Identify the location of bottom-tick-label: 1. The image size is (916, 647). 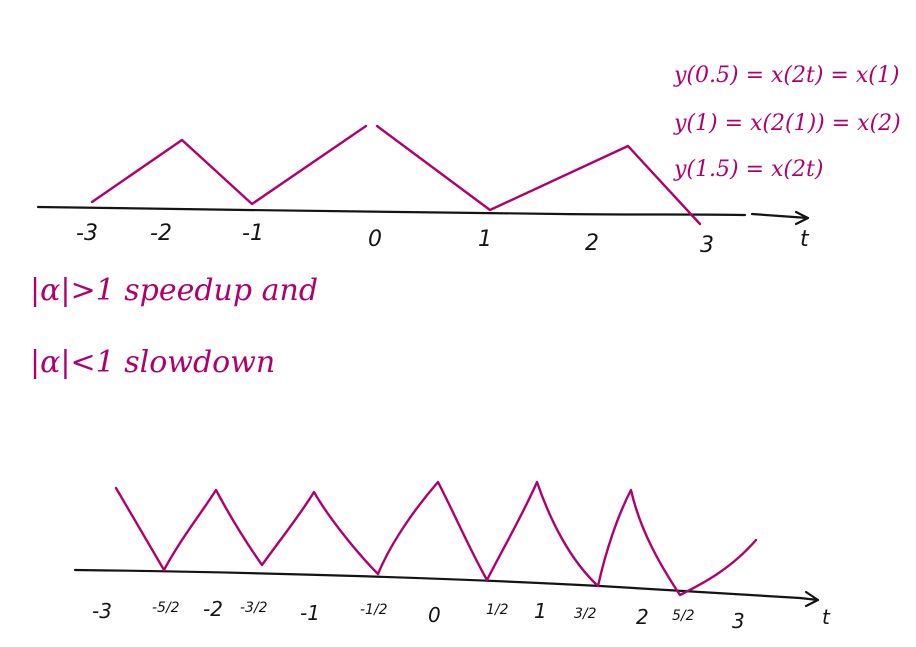
(540, 611).